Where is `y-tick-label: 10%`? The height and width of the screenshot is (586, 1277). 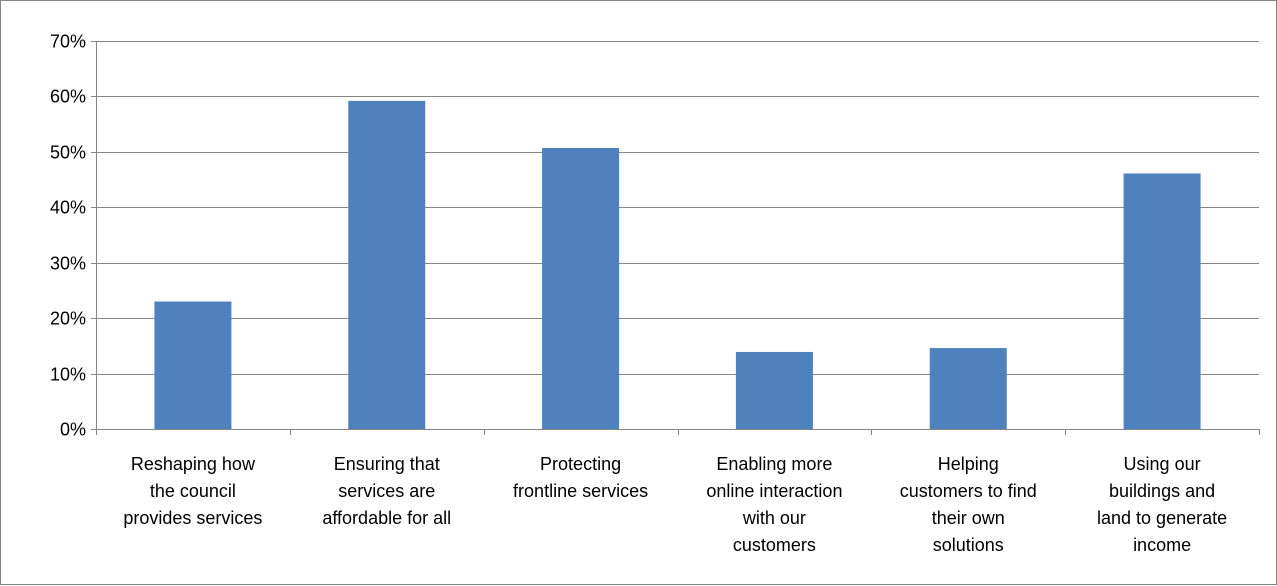 y-tick-label: 10% is located at coordinates (68, 375).